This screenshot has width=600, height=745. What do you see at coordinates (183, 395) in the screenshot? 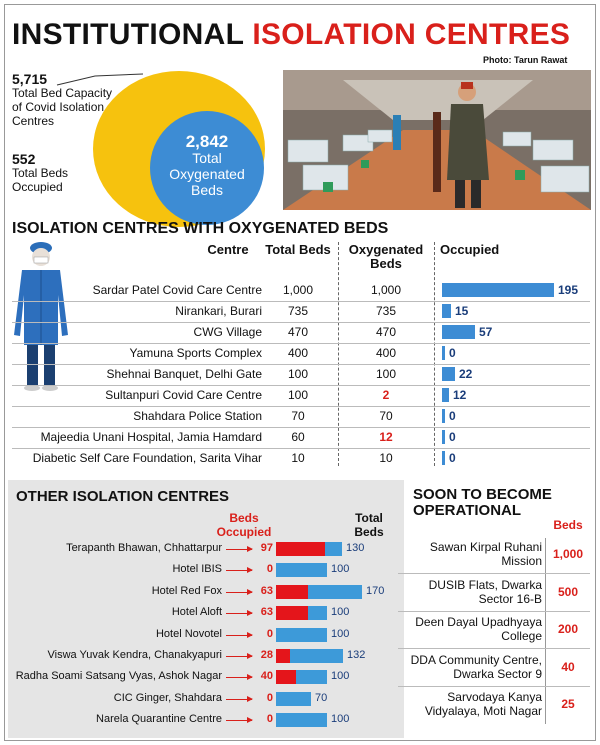
I see `table-row-centre: Sultanpuri Covid Care Centre` at bounding box center [183, 395].